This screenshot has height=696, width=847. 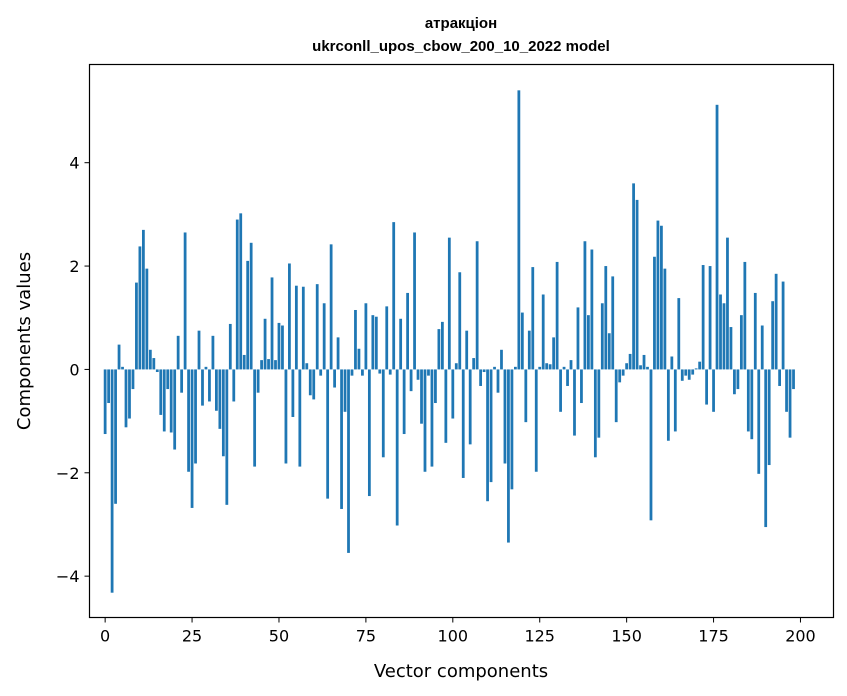 What do you see at coordinates (453, 636) in the screenshot?
I see `x-tick-label: 100` at bounding box center [453, 636].